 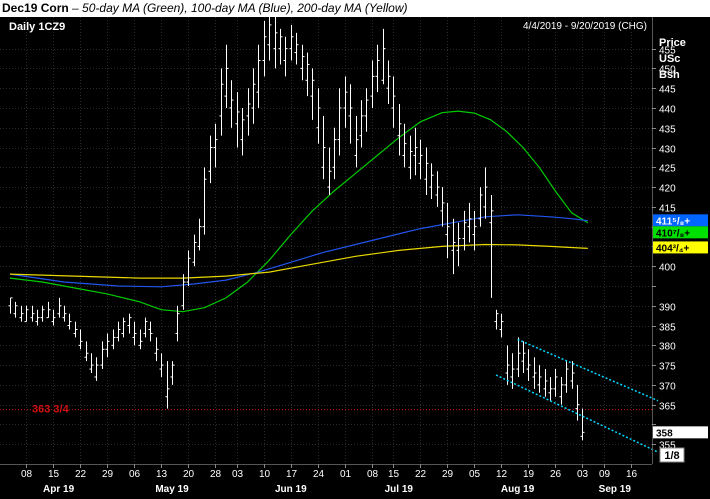 I want to click on price-tick-label: 365, so click(x=667, y=407).